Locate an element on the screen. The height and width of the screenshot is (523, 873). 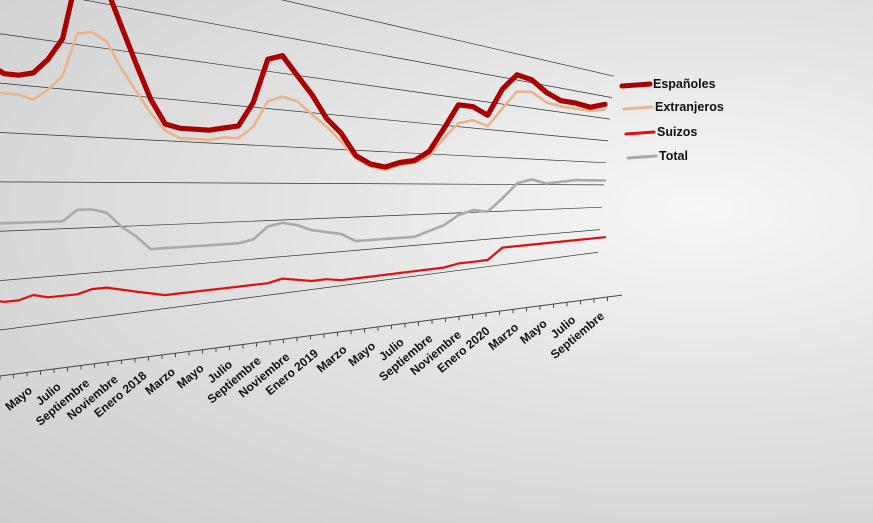
series-line-suizos is located at coordinates (303, 269).